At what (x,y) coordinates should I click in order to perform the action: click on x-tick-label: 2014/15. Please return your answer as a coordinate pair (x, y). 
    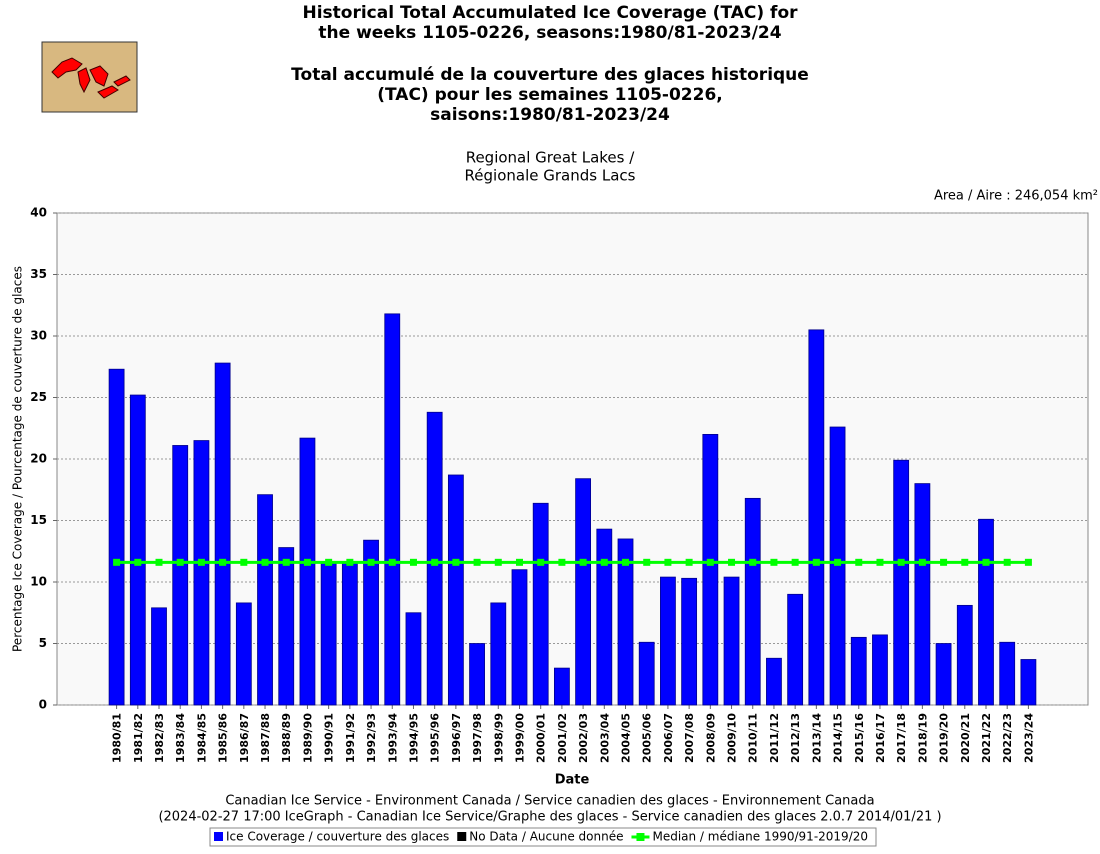
    Looking at the image, I should click on (838, 738).